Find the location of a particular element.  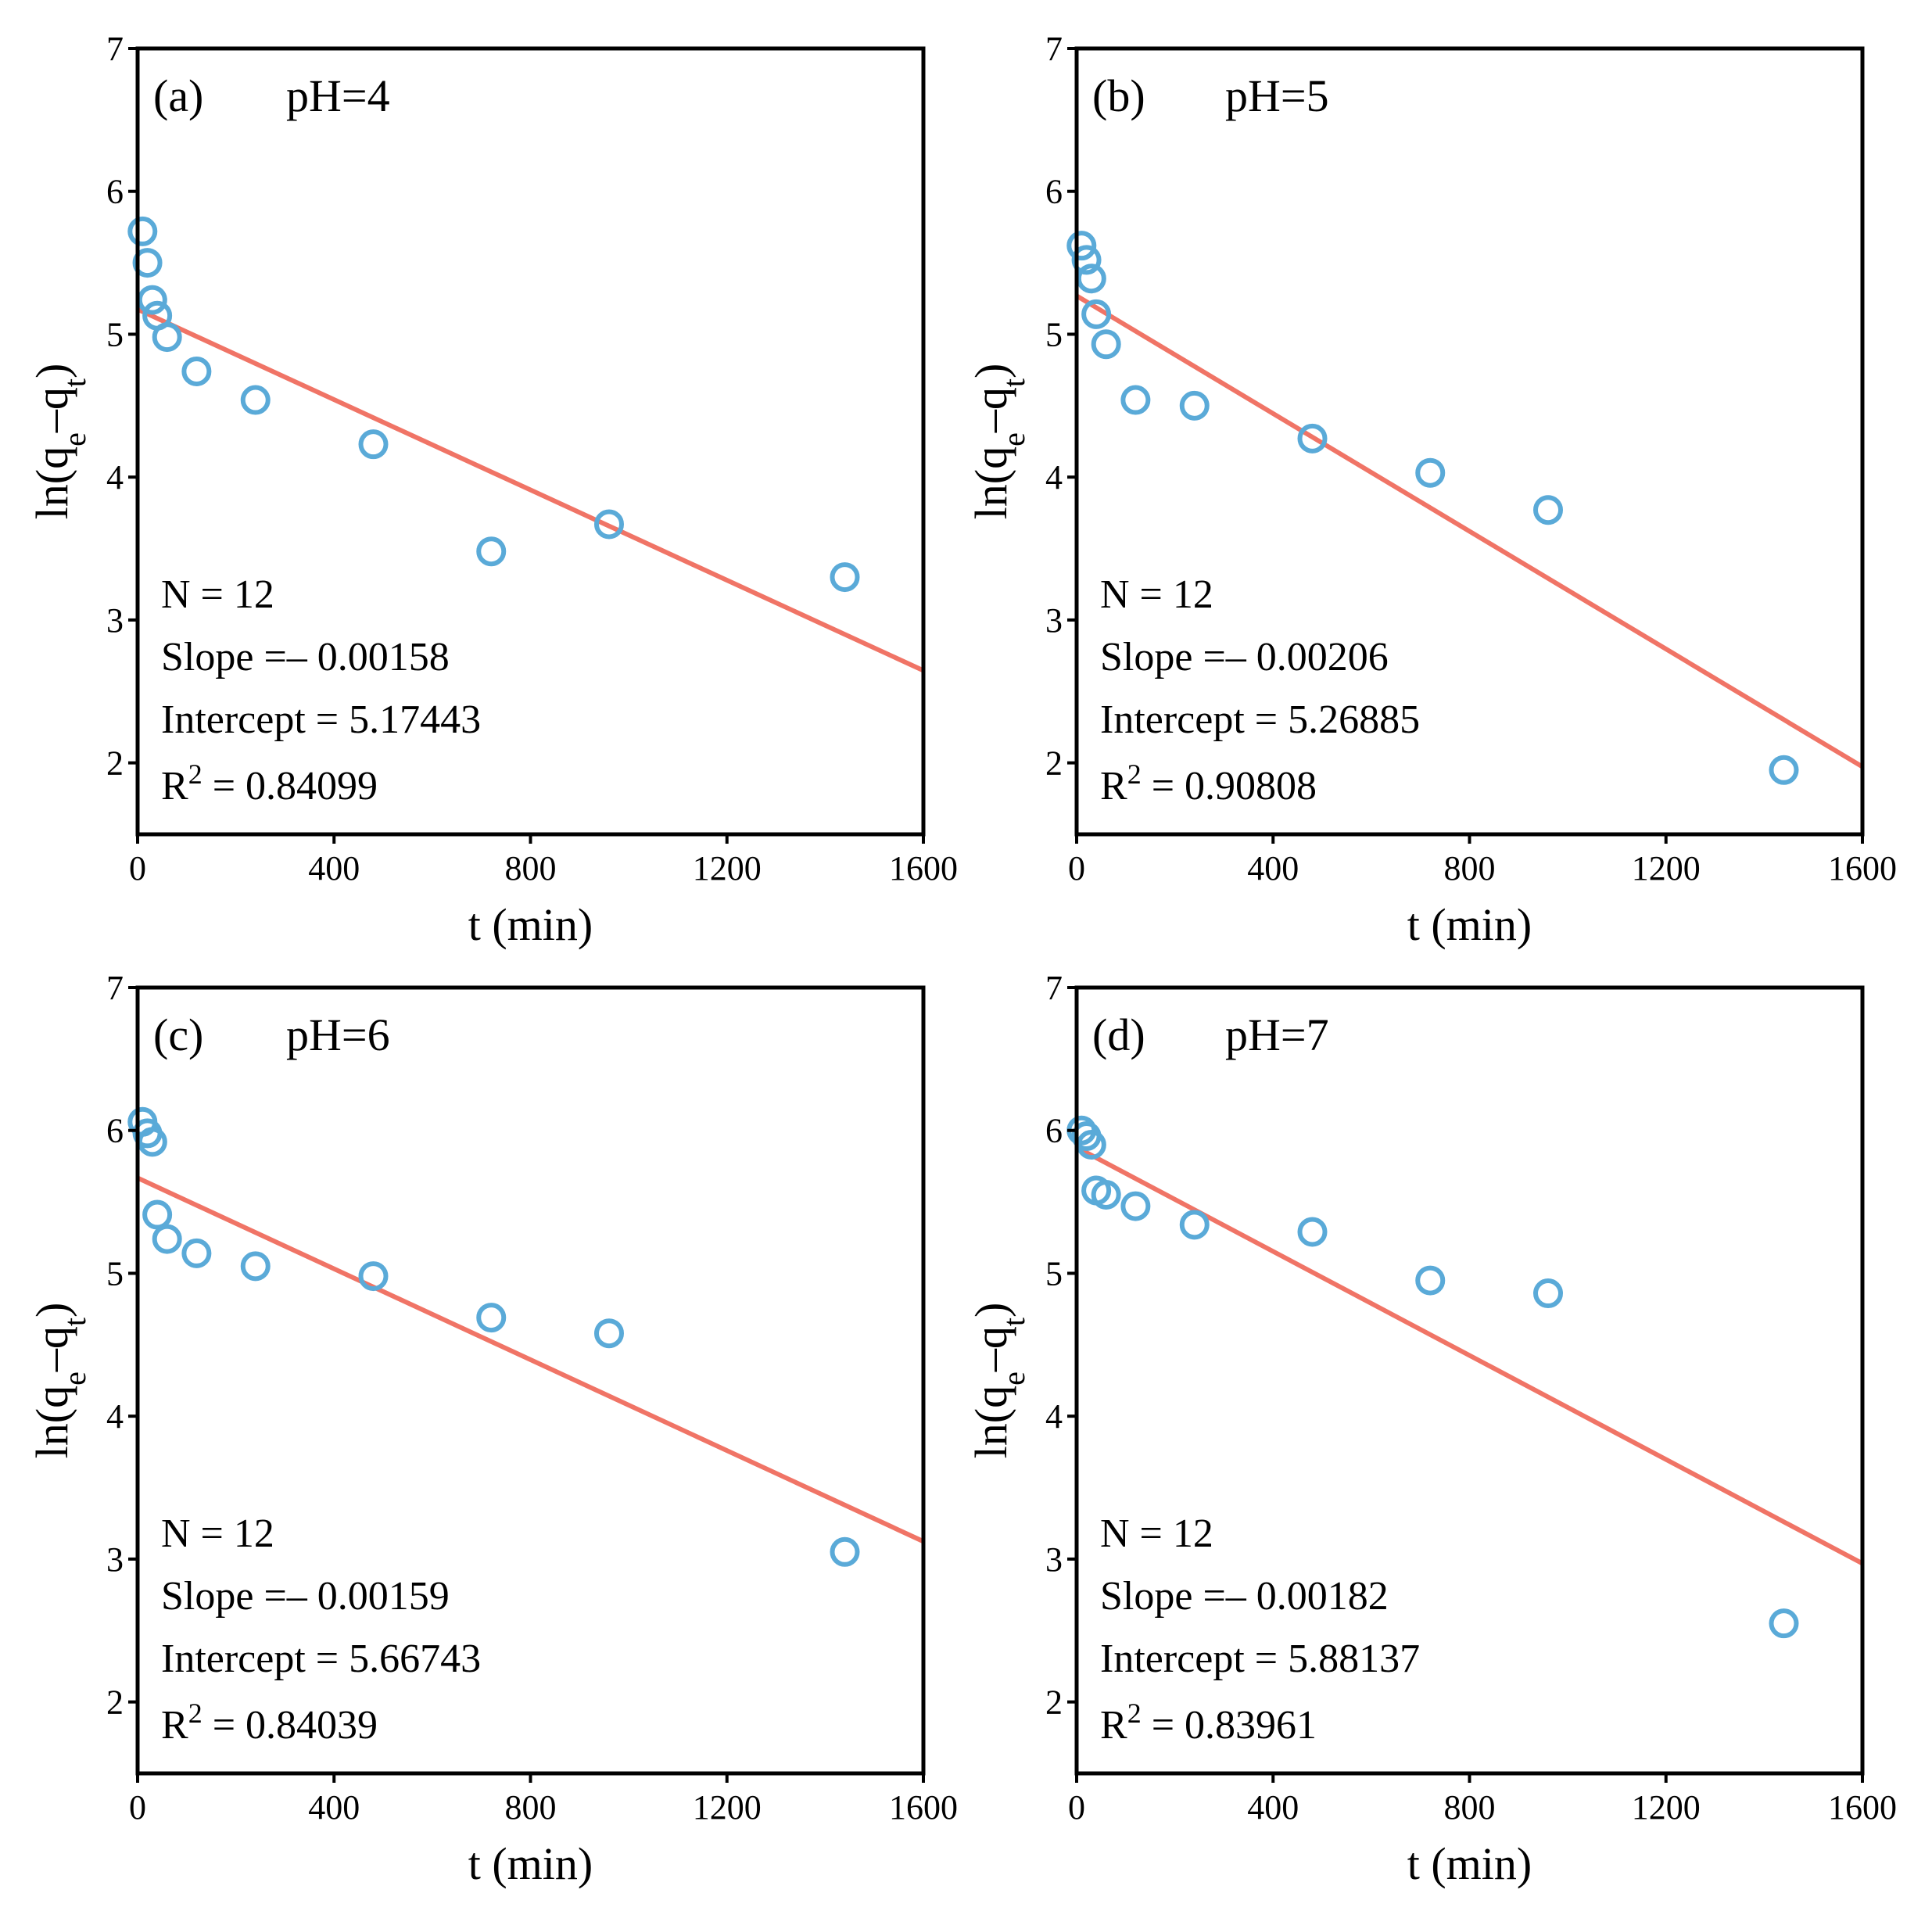

y-tick-label: 4 is located at coordinates (115, 478).